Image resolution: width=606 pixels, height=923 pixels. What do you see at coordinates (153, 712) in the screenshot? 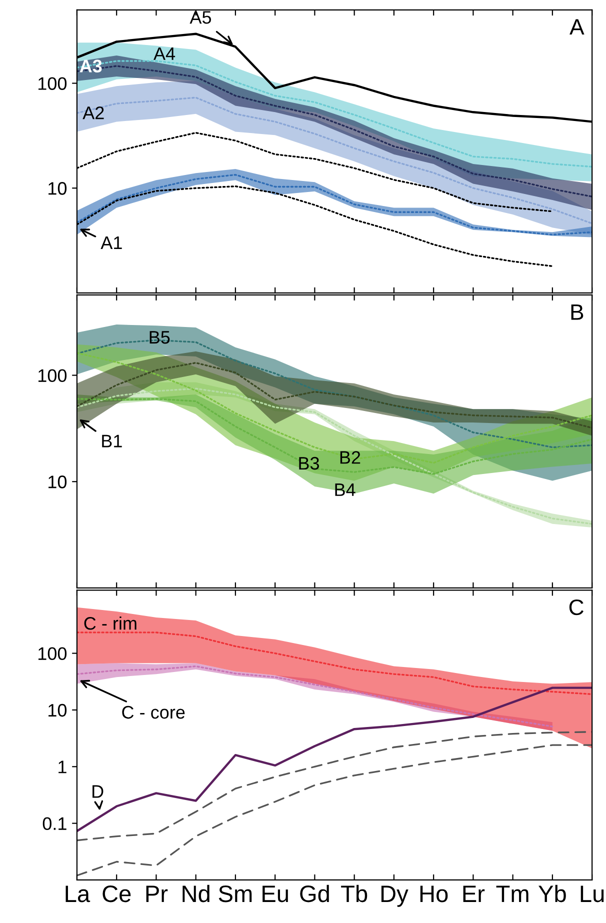
I see `annotation: C - core` at bounding box center [153, 712].